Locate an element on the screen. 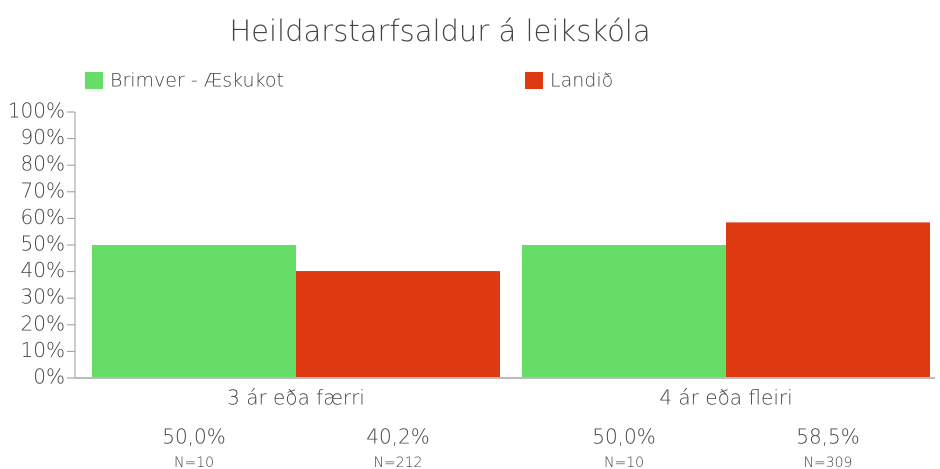  y-tick-label: 30% is located at coordinates (43, 297).